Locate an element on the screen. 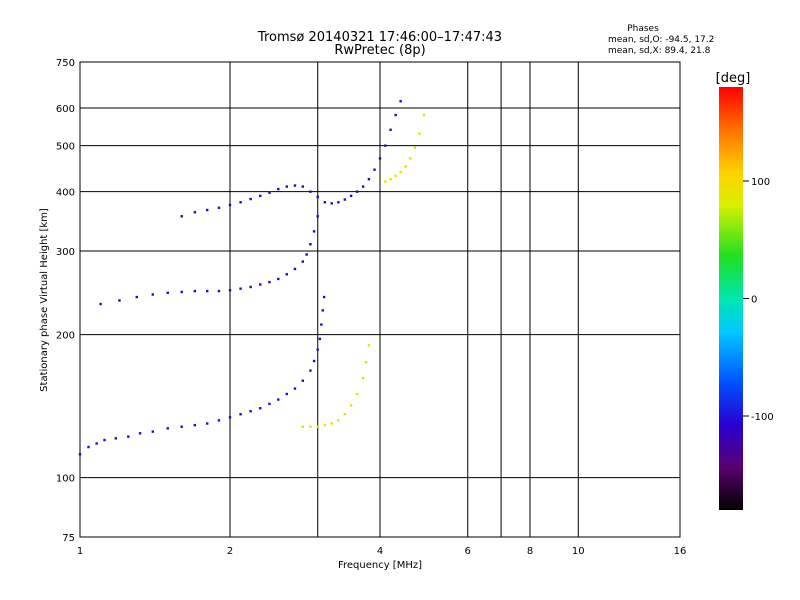  colorbar: [deg] 100 0 -100 is located at coordinates (745, 290).